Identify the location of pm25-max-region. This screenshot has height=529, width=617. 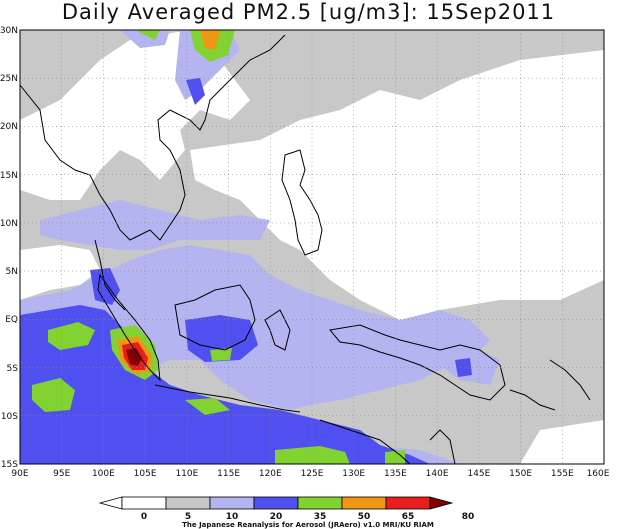
(134, 357).